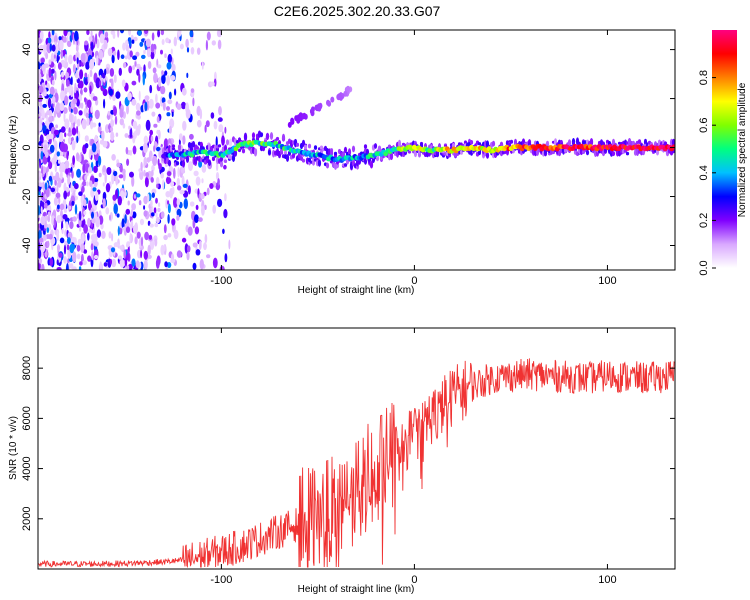  Describe the element at coordinates (13, 448) in the screenshot. I see `snr-ylabel: SNR (10 * v/v)` at that location.